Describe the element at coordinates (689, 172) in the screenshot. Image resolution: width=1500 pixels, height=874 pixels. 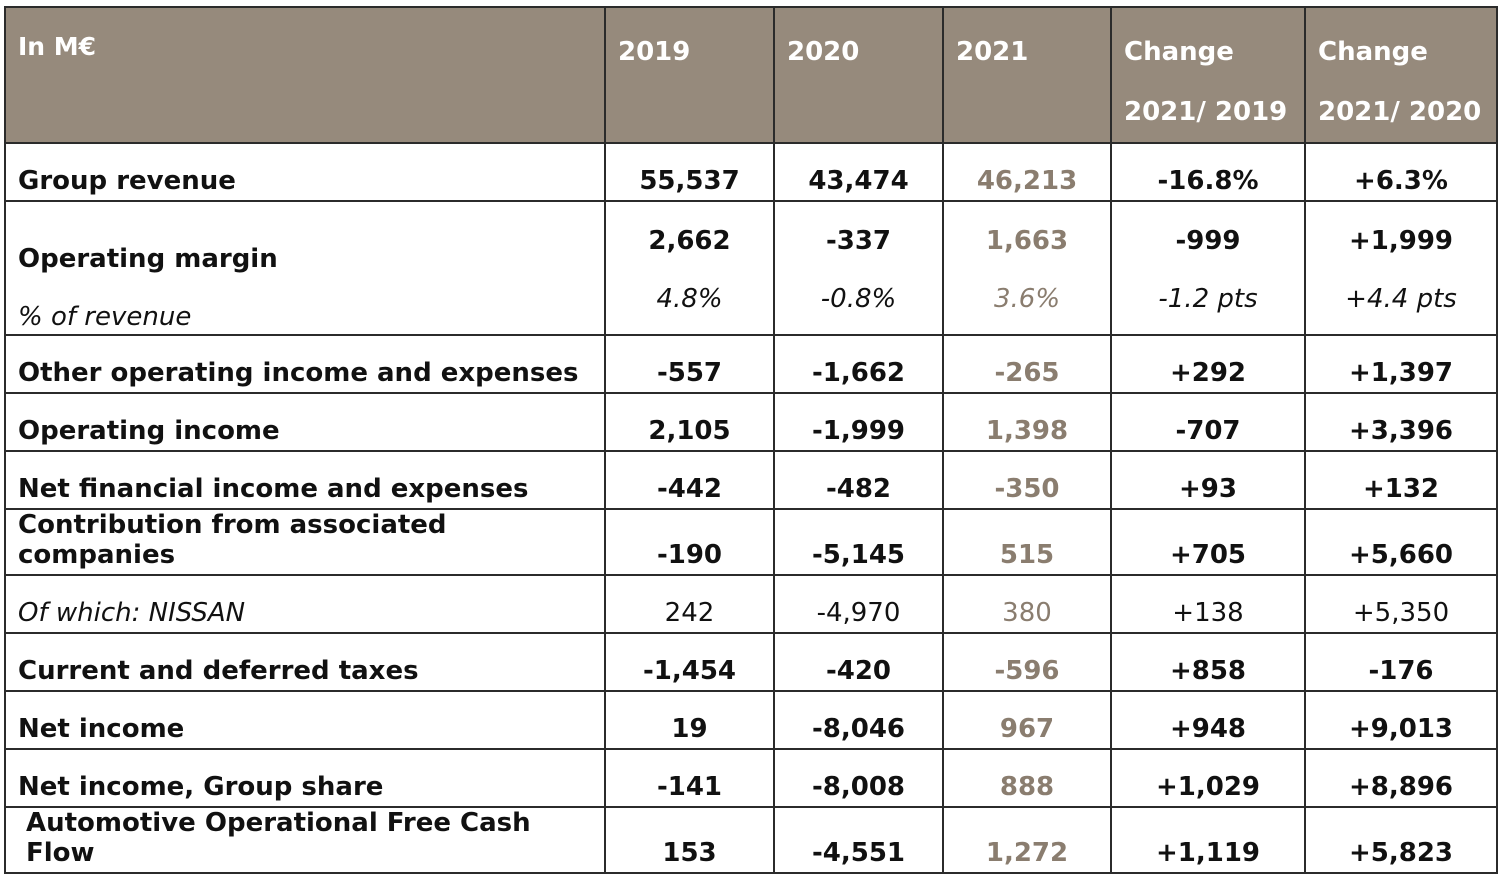
I see `cell-2019: 55,537` at that location.